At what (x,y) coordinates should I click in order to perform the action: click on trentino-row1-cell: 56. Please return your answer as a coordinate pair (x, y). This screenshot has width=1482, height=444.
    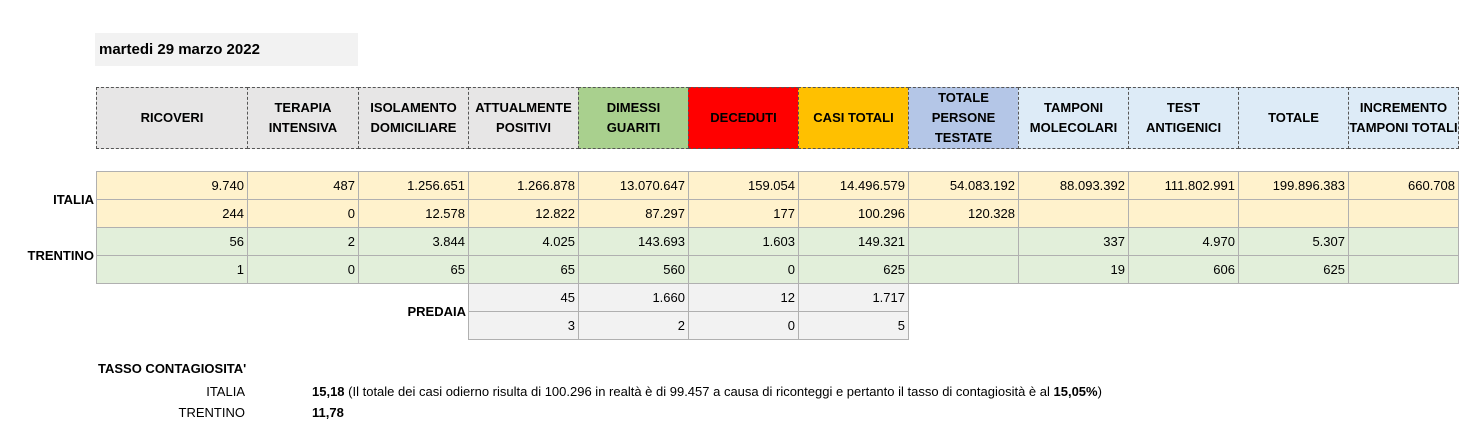
    Looking at the image, I should click on (172, 241).